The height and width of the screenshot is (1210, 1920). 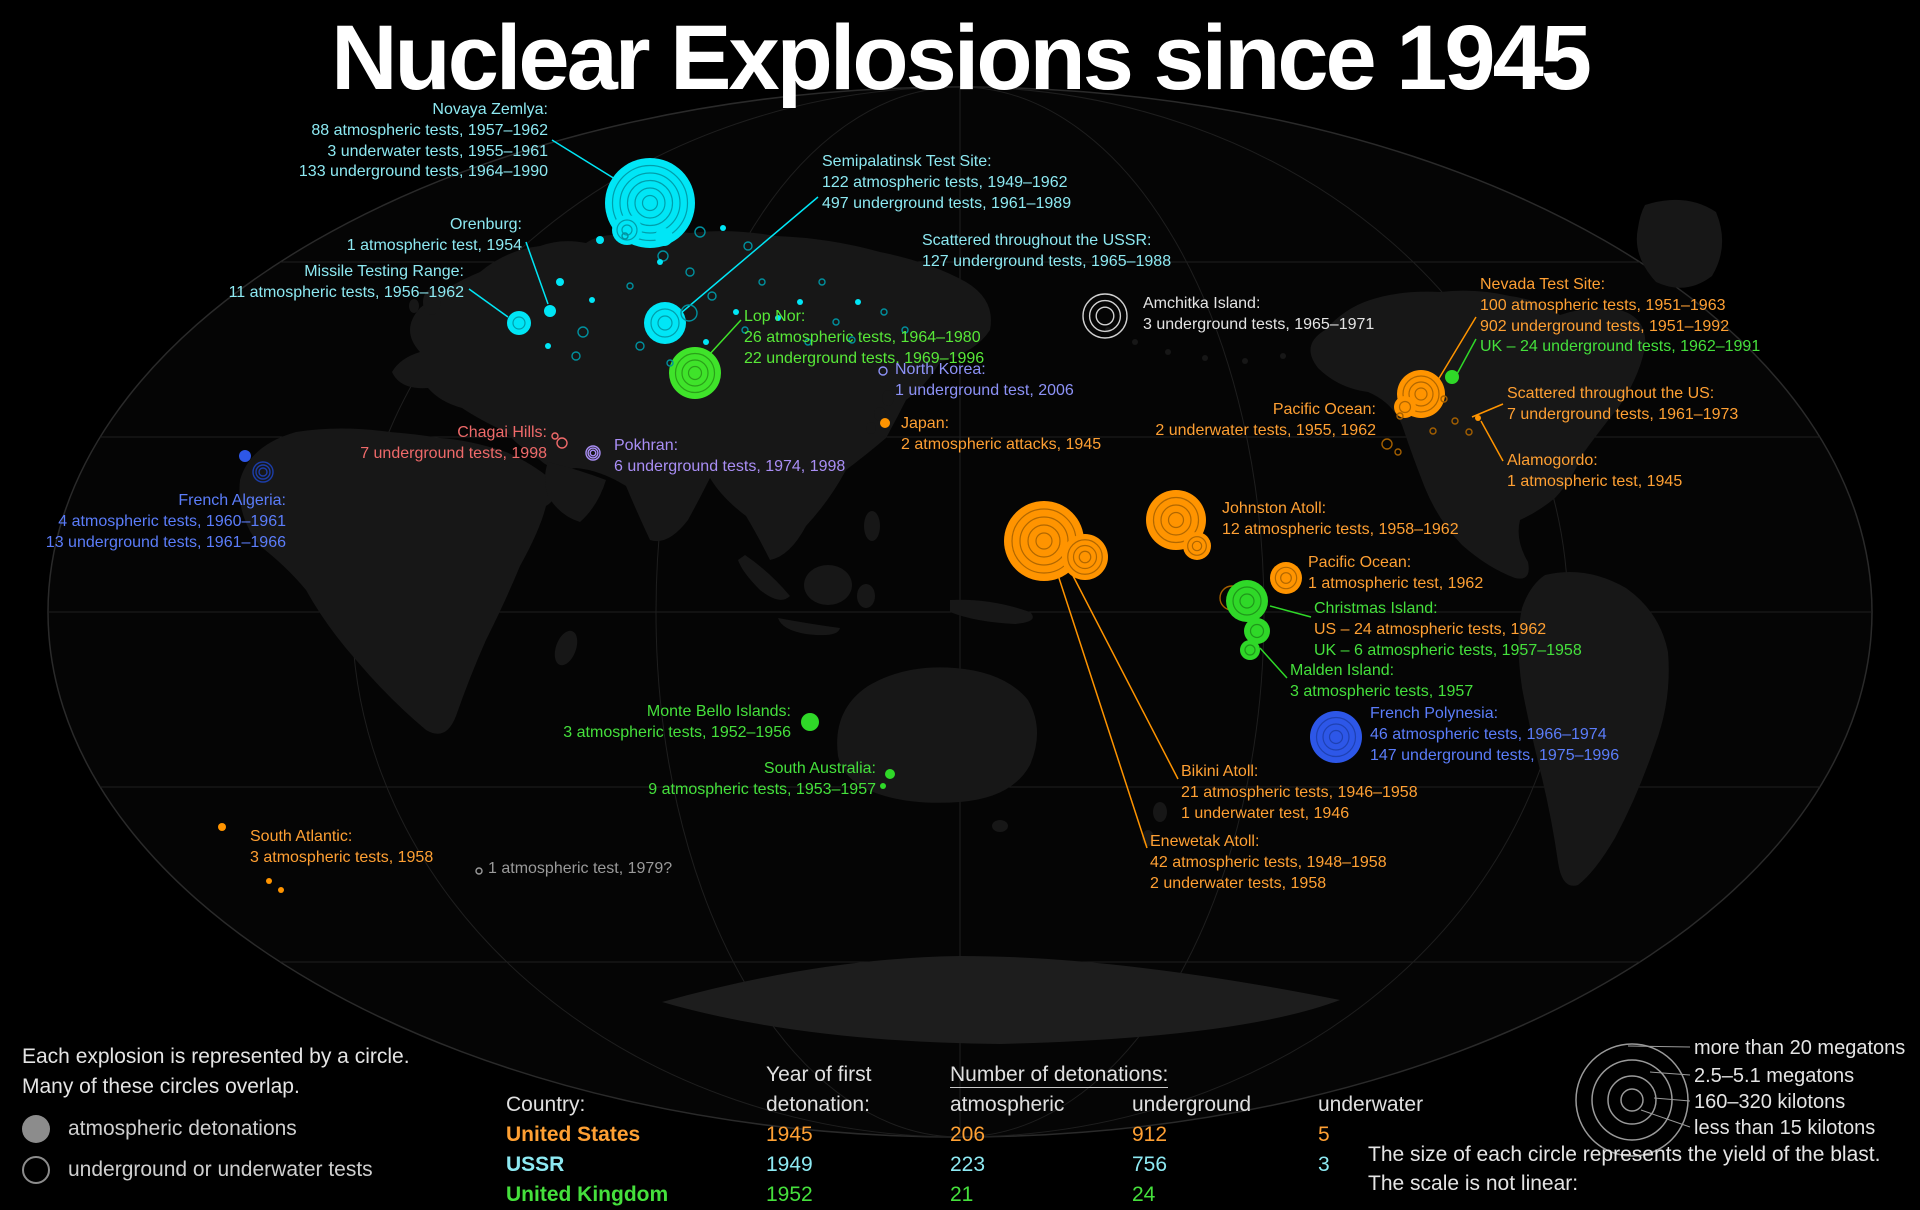 What do you see at coordinates (165, 542) in the screenshot?
I see `annotation-line: 13 underground tests, 1961–1966` at bounding box center [165, 542].